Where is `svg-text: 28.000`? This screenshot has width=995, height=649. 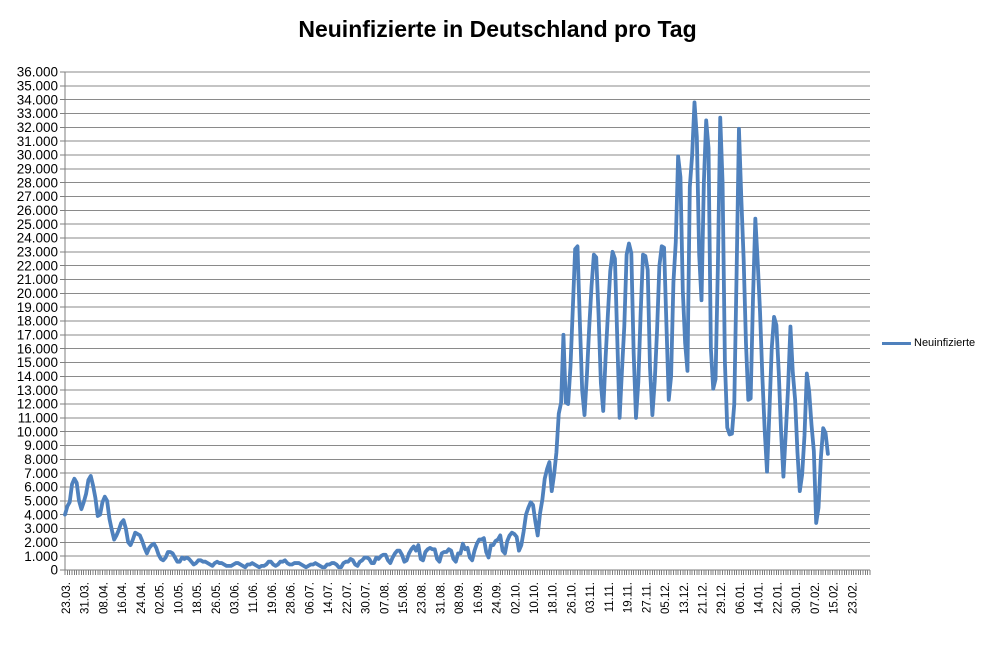
svg-text: 28.000 is located at coordinates (37, 182).